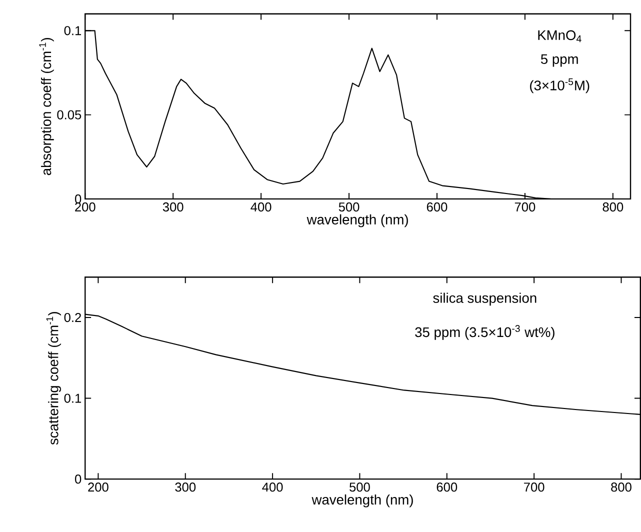 The image size is (641, 532). I want to click on annotation: (3×10$^{-5}$M), so click(560, 86).